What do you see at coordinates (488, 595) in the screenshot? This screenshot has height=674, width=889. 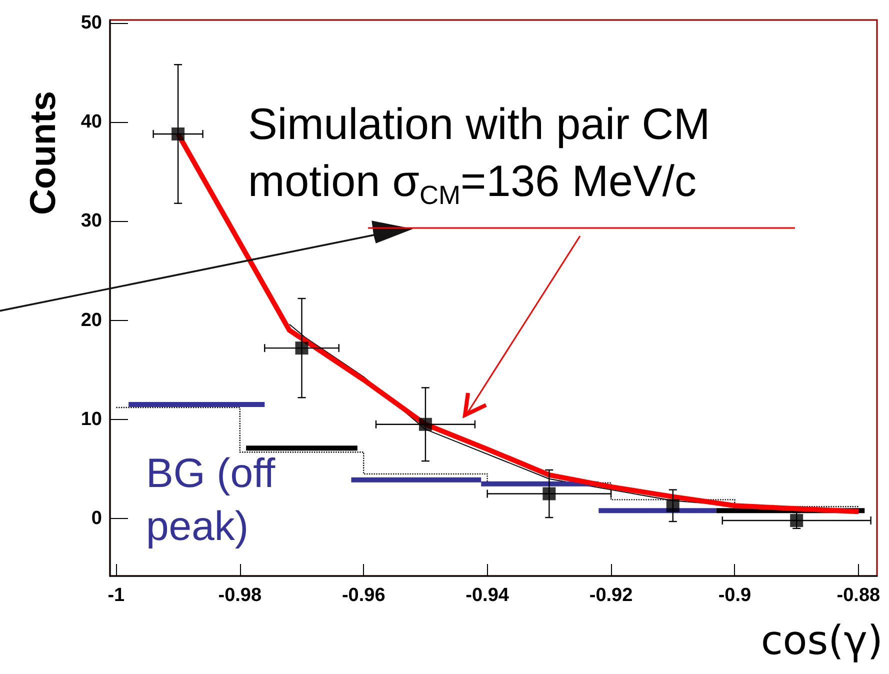 I see `x-tick-label: -0.94` at bounding box center [488, 595].